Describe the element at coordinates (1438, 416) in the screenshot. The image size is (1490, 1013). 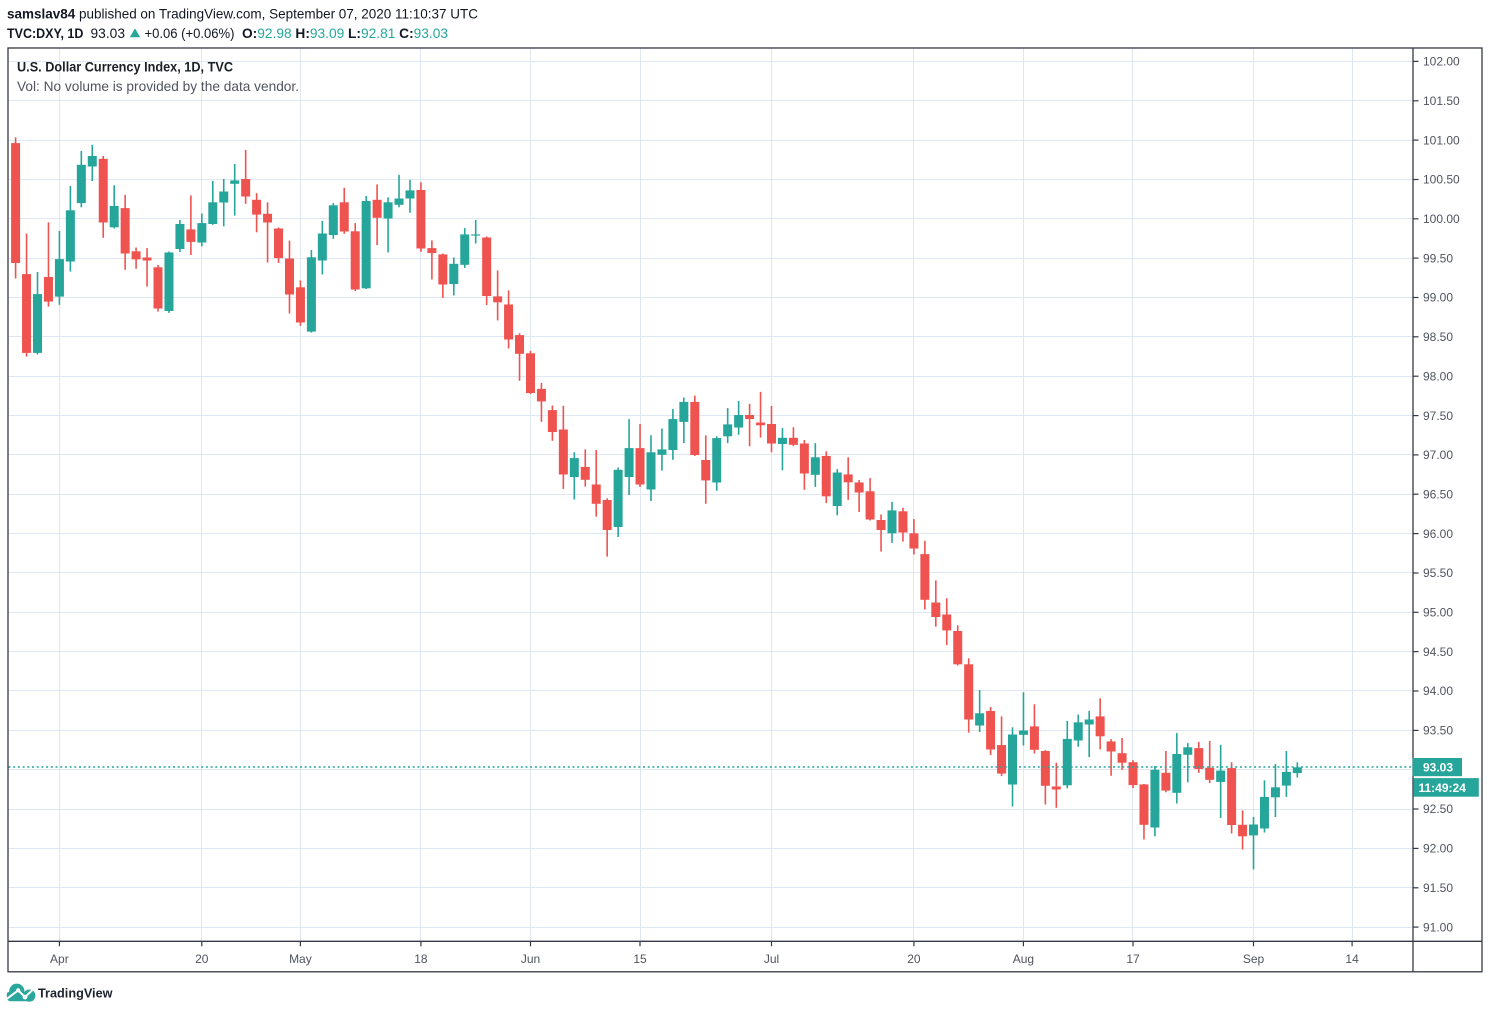
I see `svg-text: 97.50` at that location.